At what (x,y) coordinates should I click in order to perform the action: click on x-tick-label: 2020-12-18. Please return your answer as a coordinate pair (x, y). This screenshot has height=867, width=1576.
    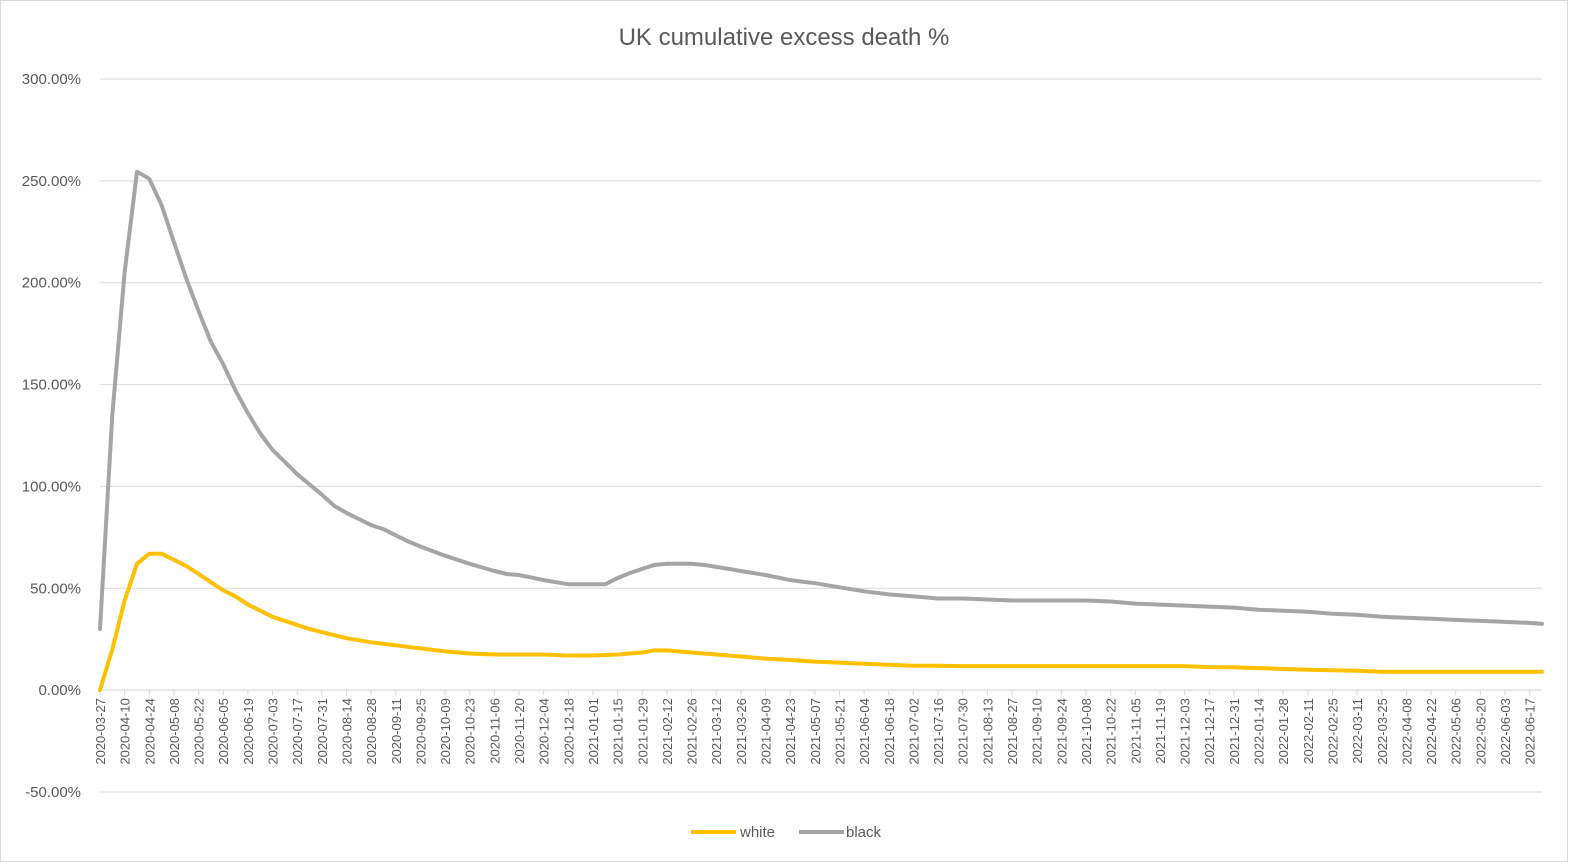
    Looking at the image, I should click on (568, 731).